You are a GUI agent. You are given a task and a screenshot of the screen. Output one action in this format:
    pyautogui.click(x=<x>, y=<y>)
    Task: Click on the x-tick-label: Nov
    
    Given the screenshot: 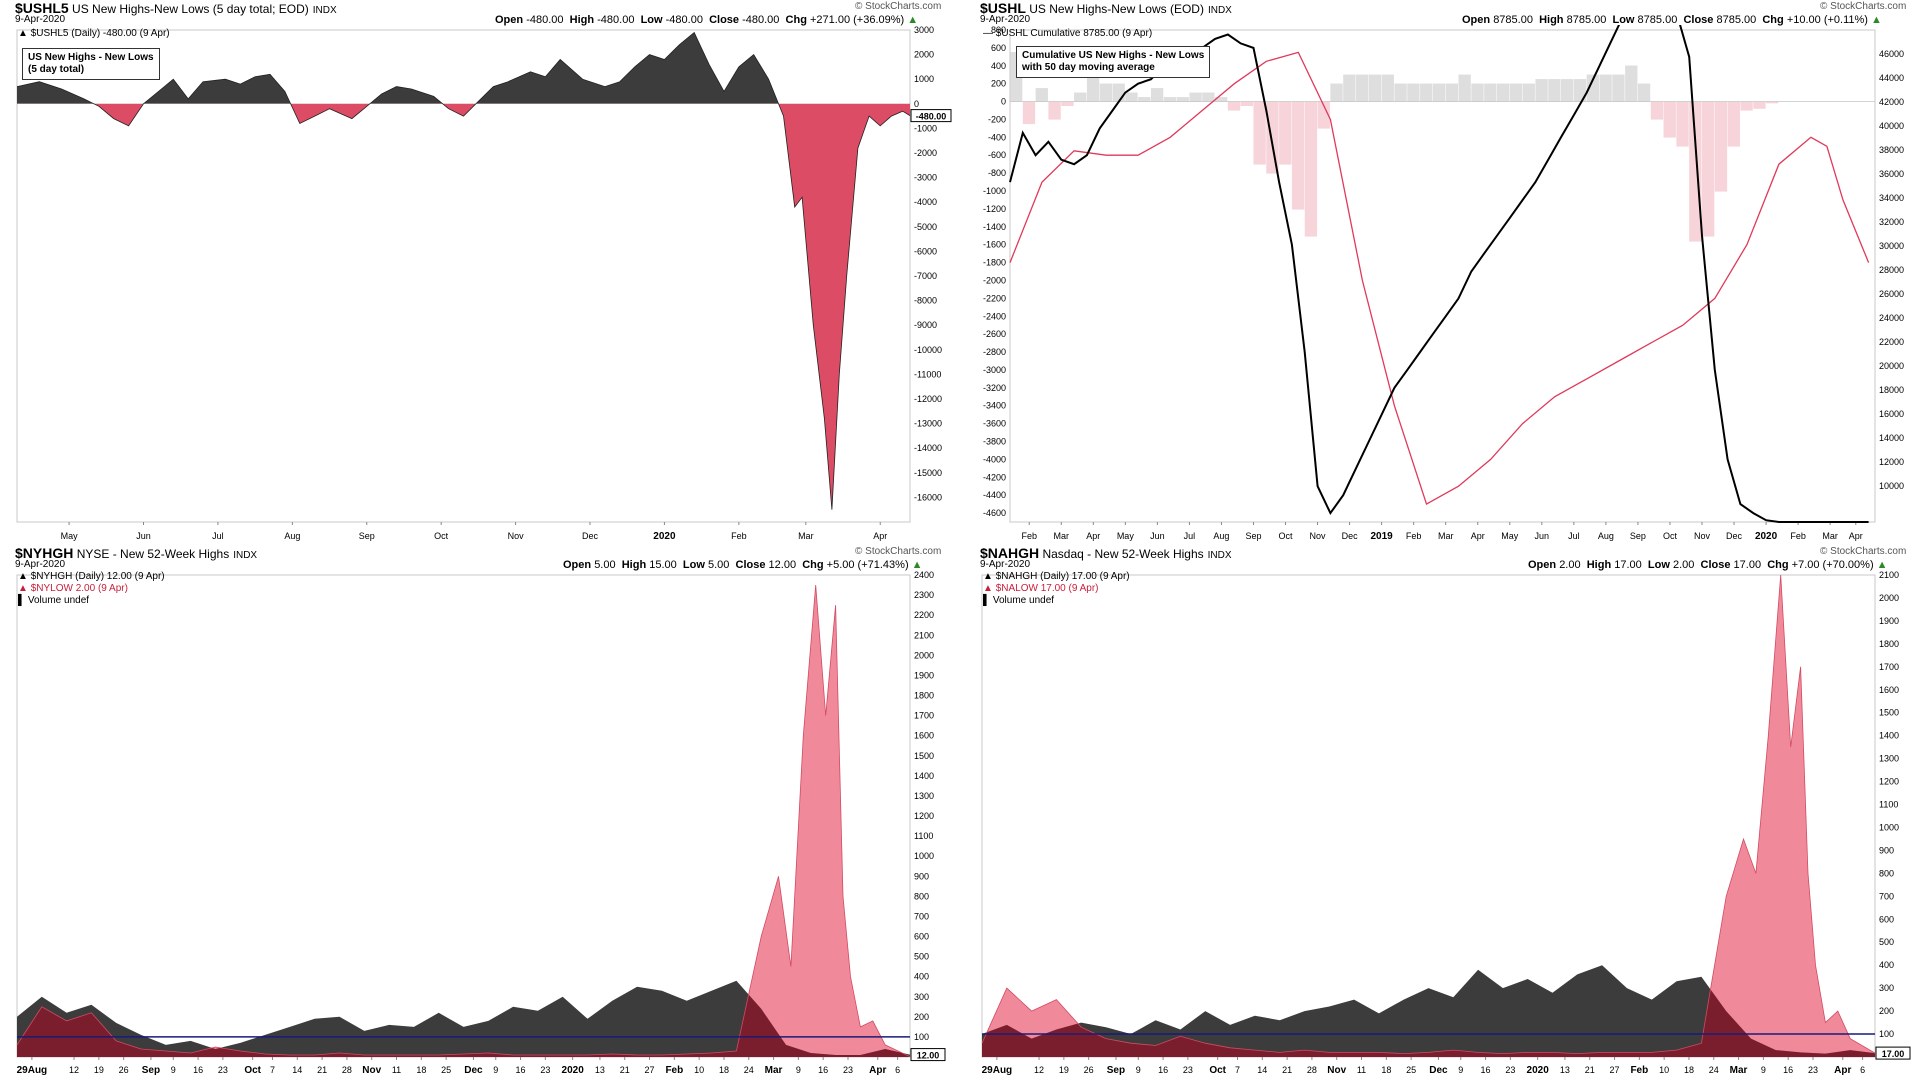 What is the action you would take?
    pyautogui.click(x=1702, y=536)
    